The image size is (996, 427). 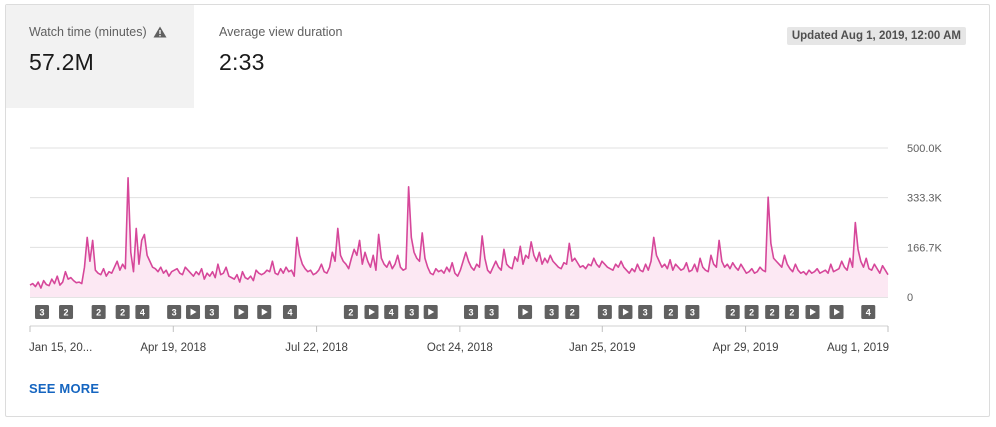 What do you see at coordinates (602, 348) in the screenshot?
I see `x-tick-label: Jan 25, 2019` at bounding box center [602, 348].